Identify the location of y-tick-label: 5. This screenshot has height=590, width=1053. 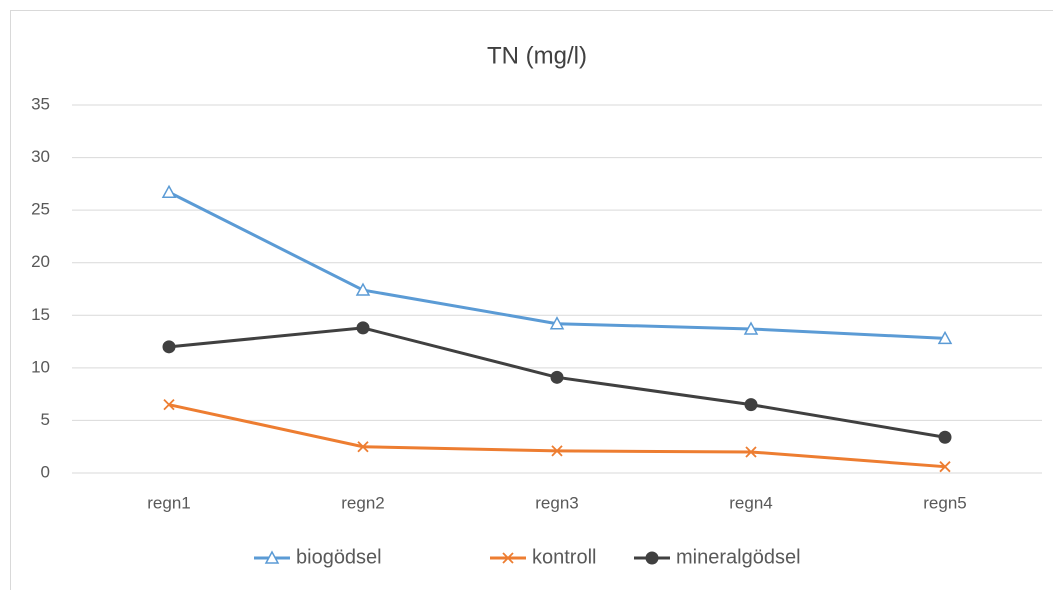
(45, 419).